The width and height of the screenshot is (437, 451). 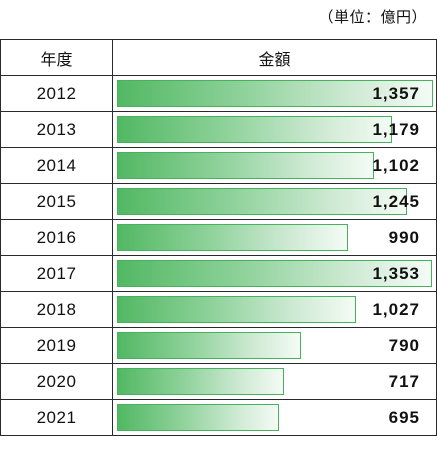 I want to click on table-row: 2014 1,102, so click(x=218, y=165).